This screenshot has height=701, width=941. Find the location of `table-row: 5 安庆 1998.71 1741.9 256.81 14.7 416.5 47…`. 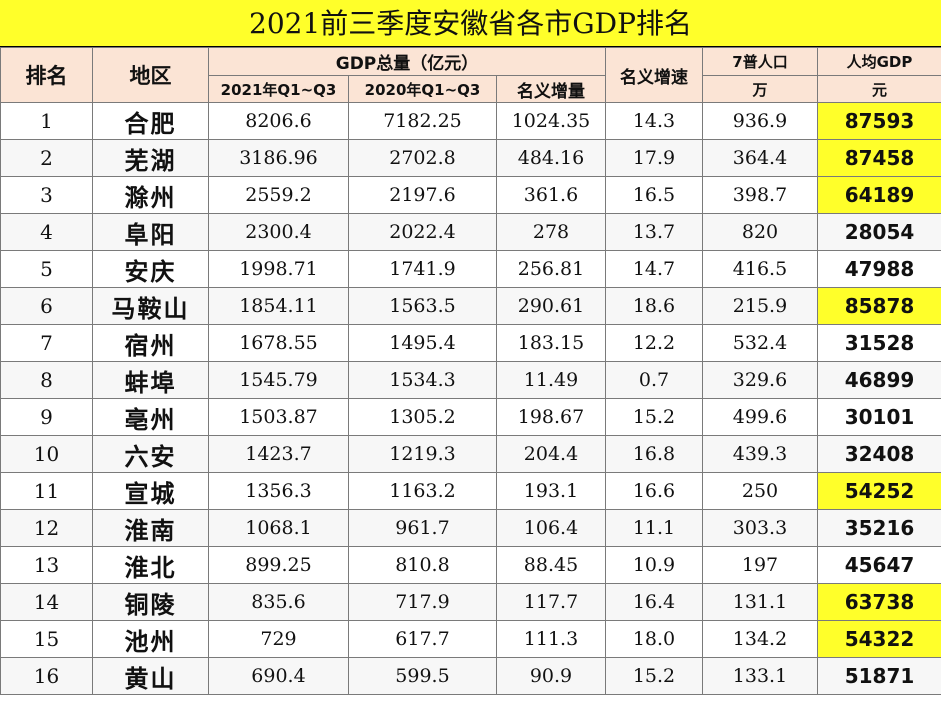

table-row: 5 安庆 1998.71 1741.9 256.81 14.7 416.5 47… is located at coordinates (470, 269).